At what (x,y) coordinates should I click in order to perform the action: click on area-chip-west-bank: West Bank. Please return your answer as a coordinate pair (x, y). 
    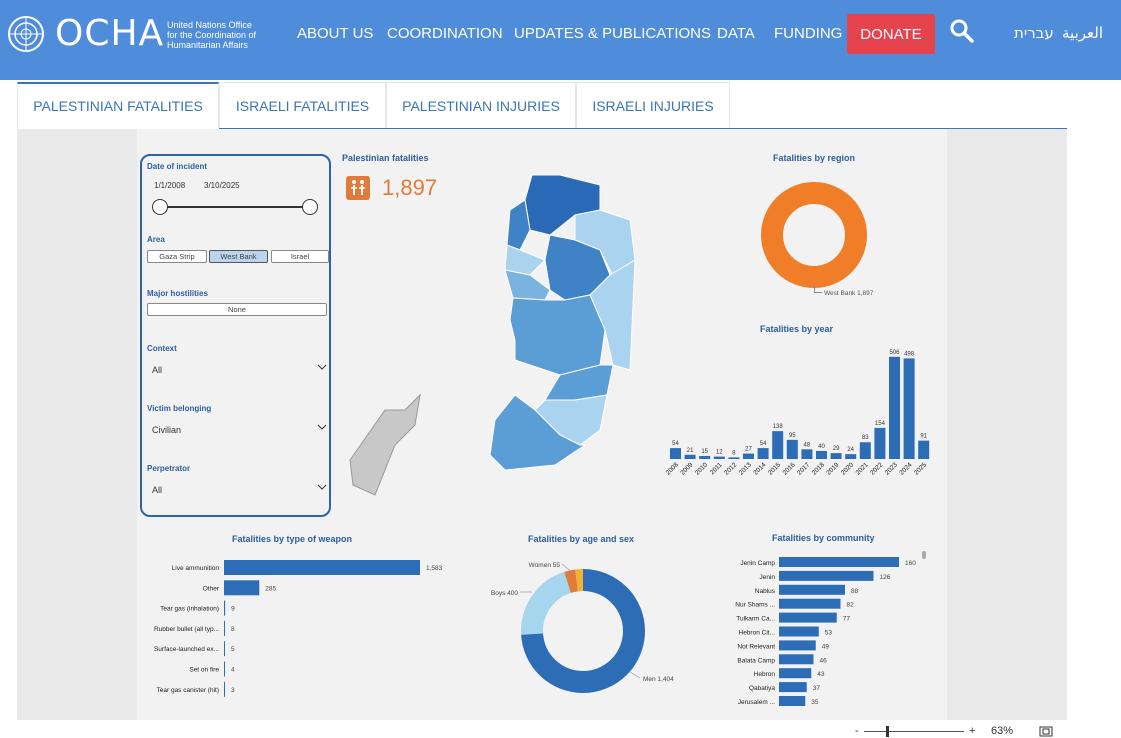
    Looking at the image, I should click on (238, 256).